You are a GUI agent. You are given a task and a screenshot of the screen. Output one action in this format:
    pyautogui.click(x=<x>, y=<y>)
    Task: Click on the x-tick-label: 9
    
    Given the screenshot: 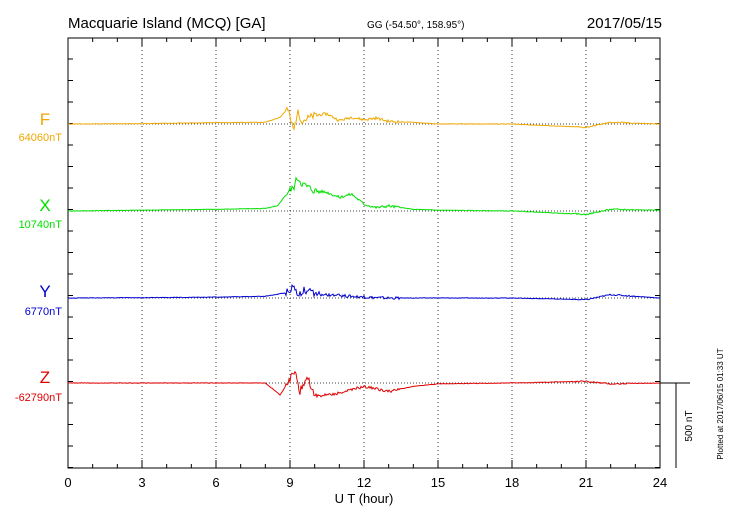 What is the action you would take?
    pyautogui.click(x=289, y=482)
    